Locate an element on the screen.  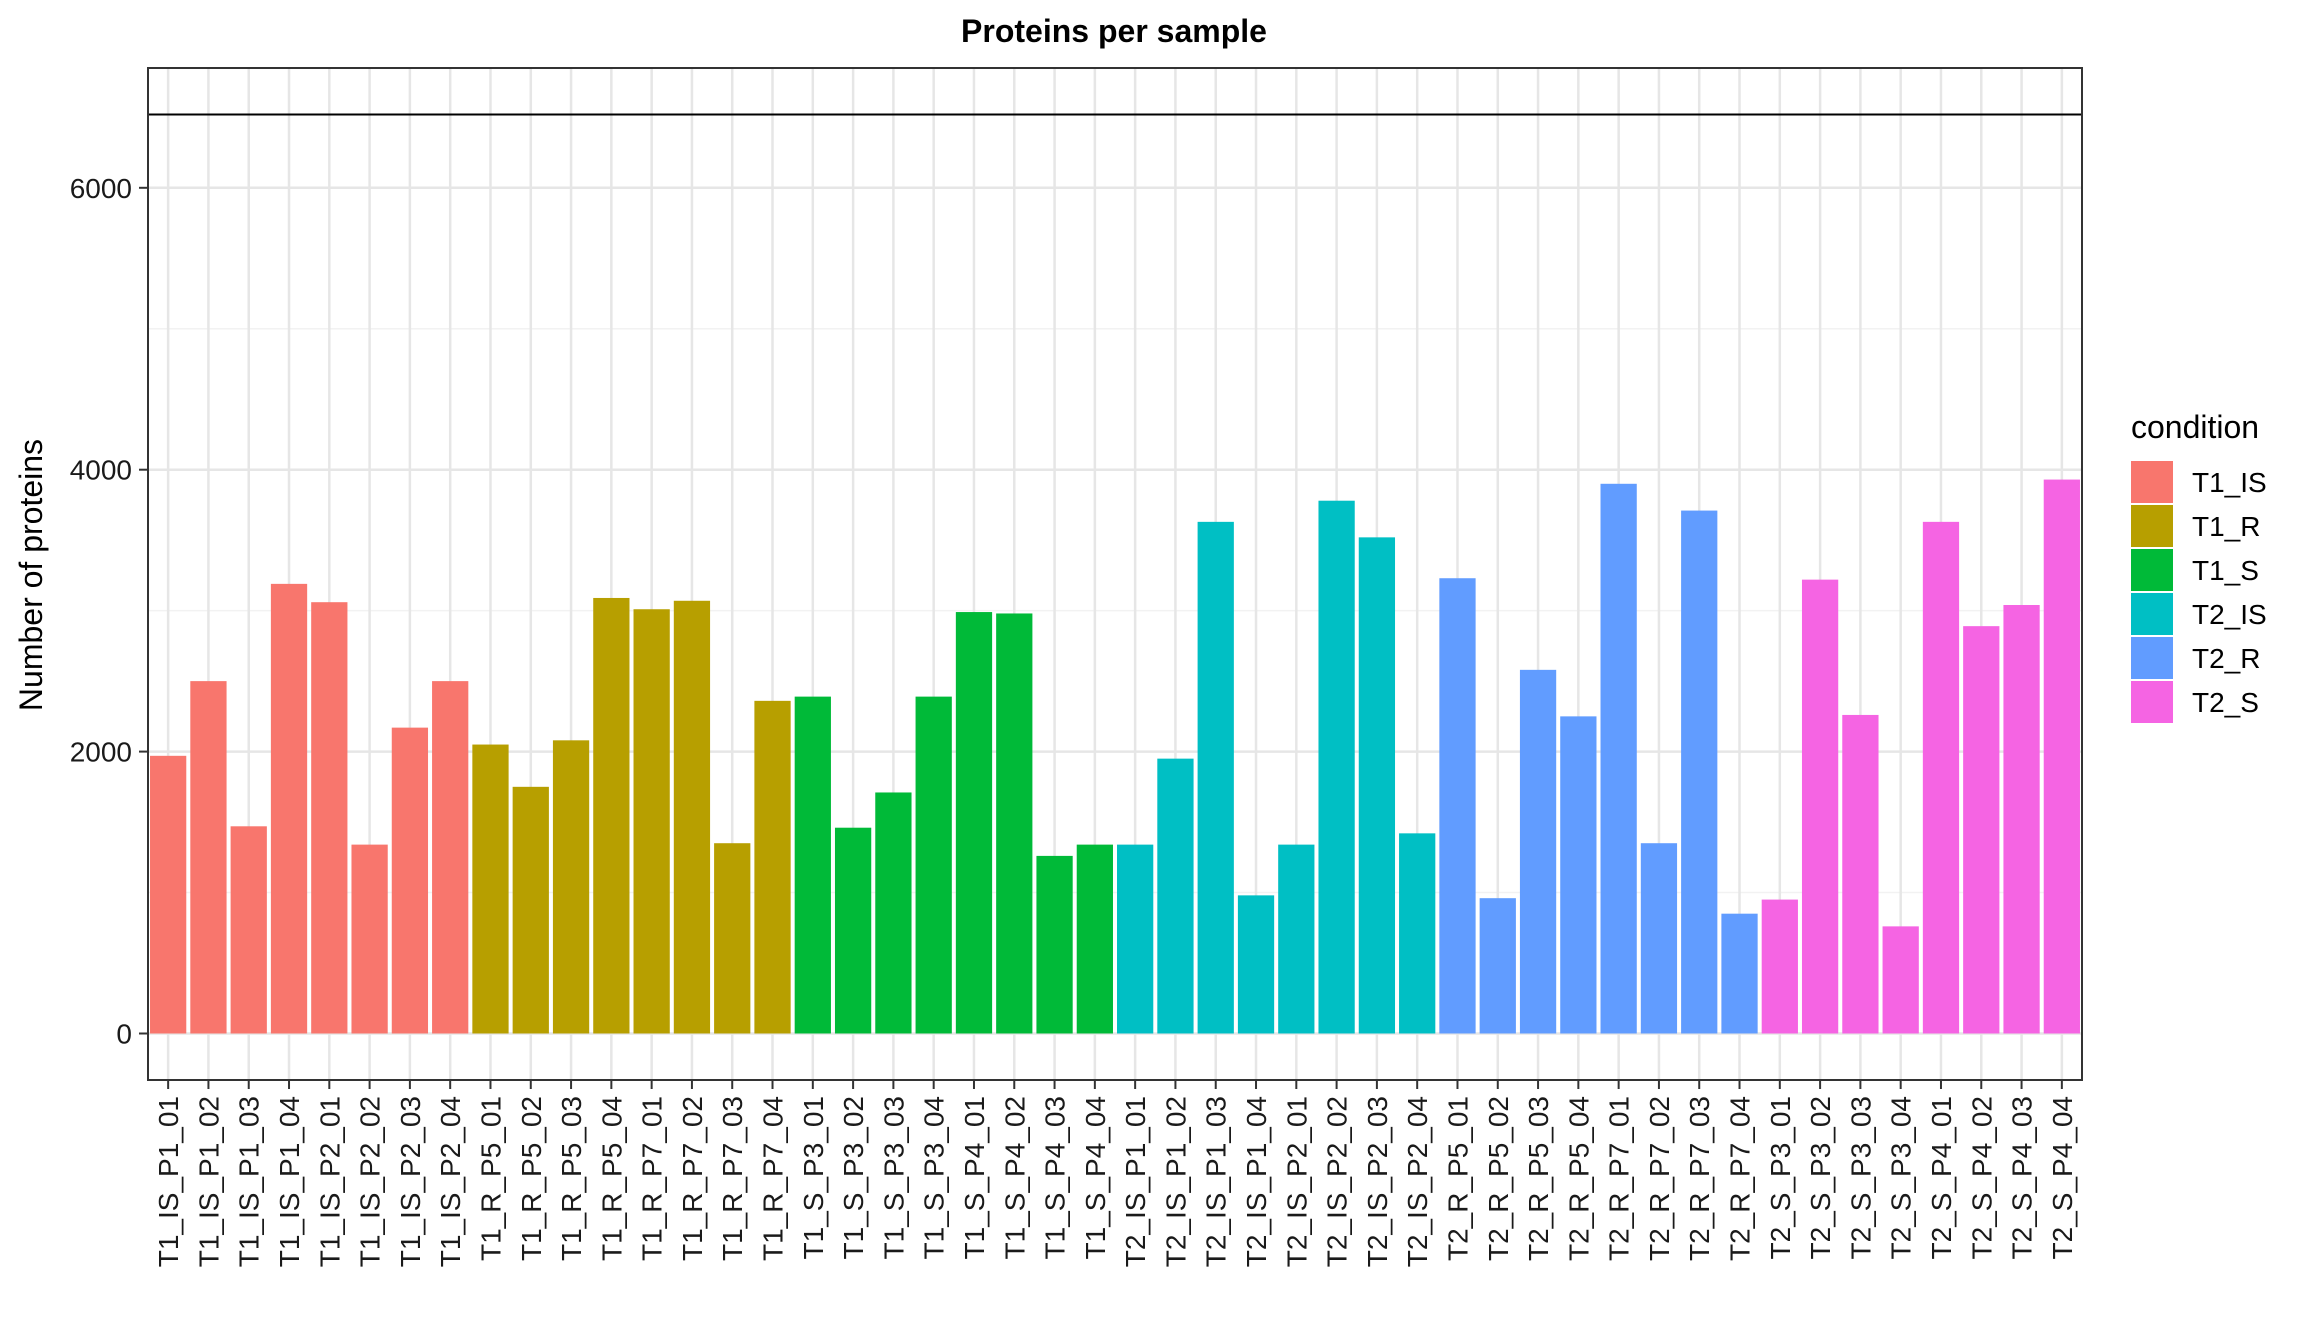
x-tick-label: T1_R_P5_03 is located at coordinates (571, 1178).